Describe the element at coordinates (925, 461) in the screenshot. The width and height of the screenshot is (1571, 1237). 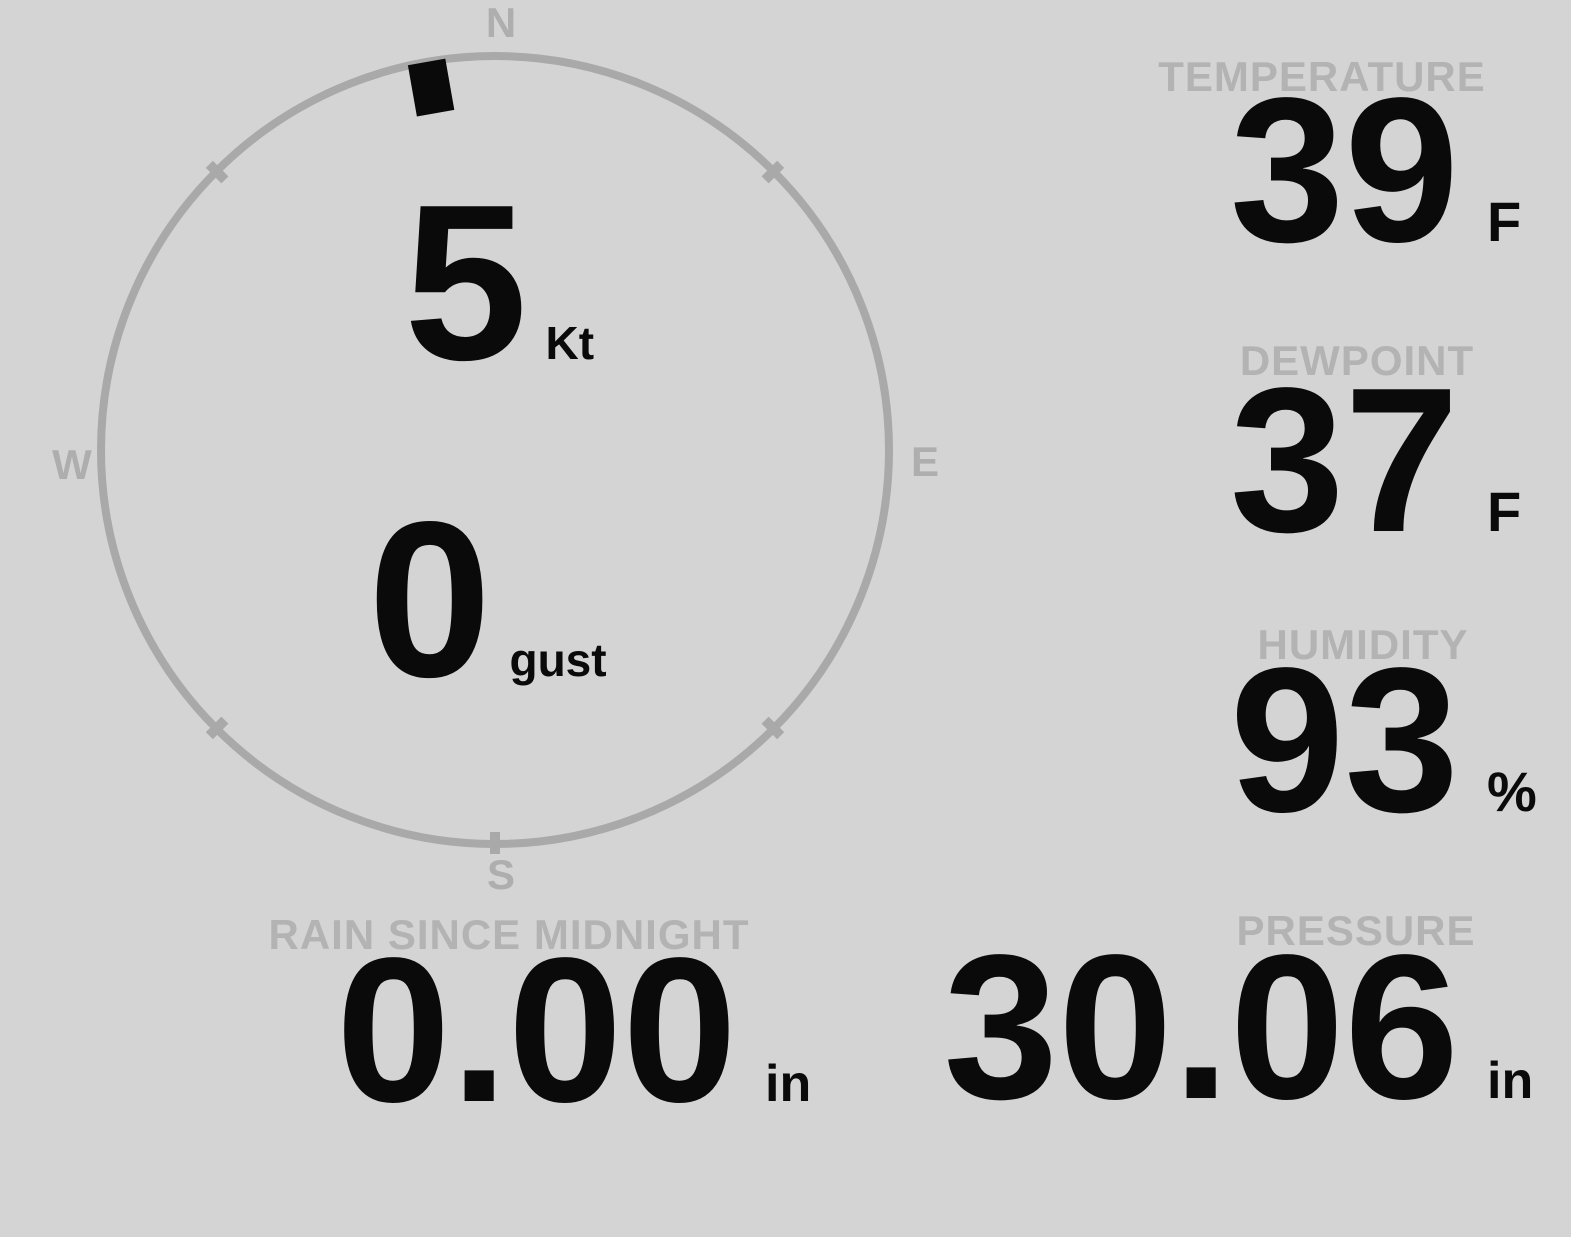
I see `compass-cardinal-east: E` at that location.